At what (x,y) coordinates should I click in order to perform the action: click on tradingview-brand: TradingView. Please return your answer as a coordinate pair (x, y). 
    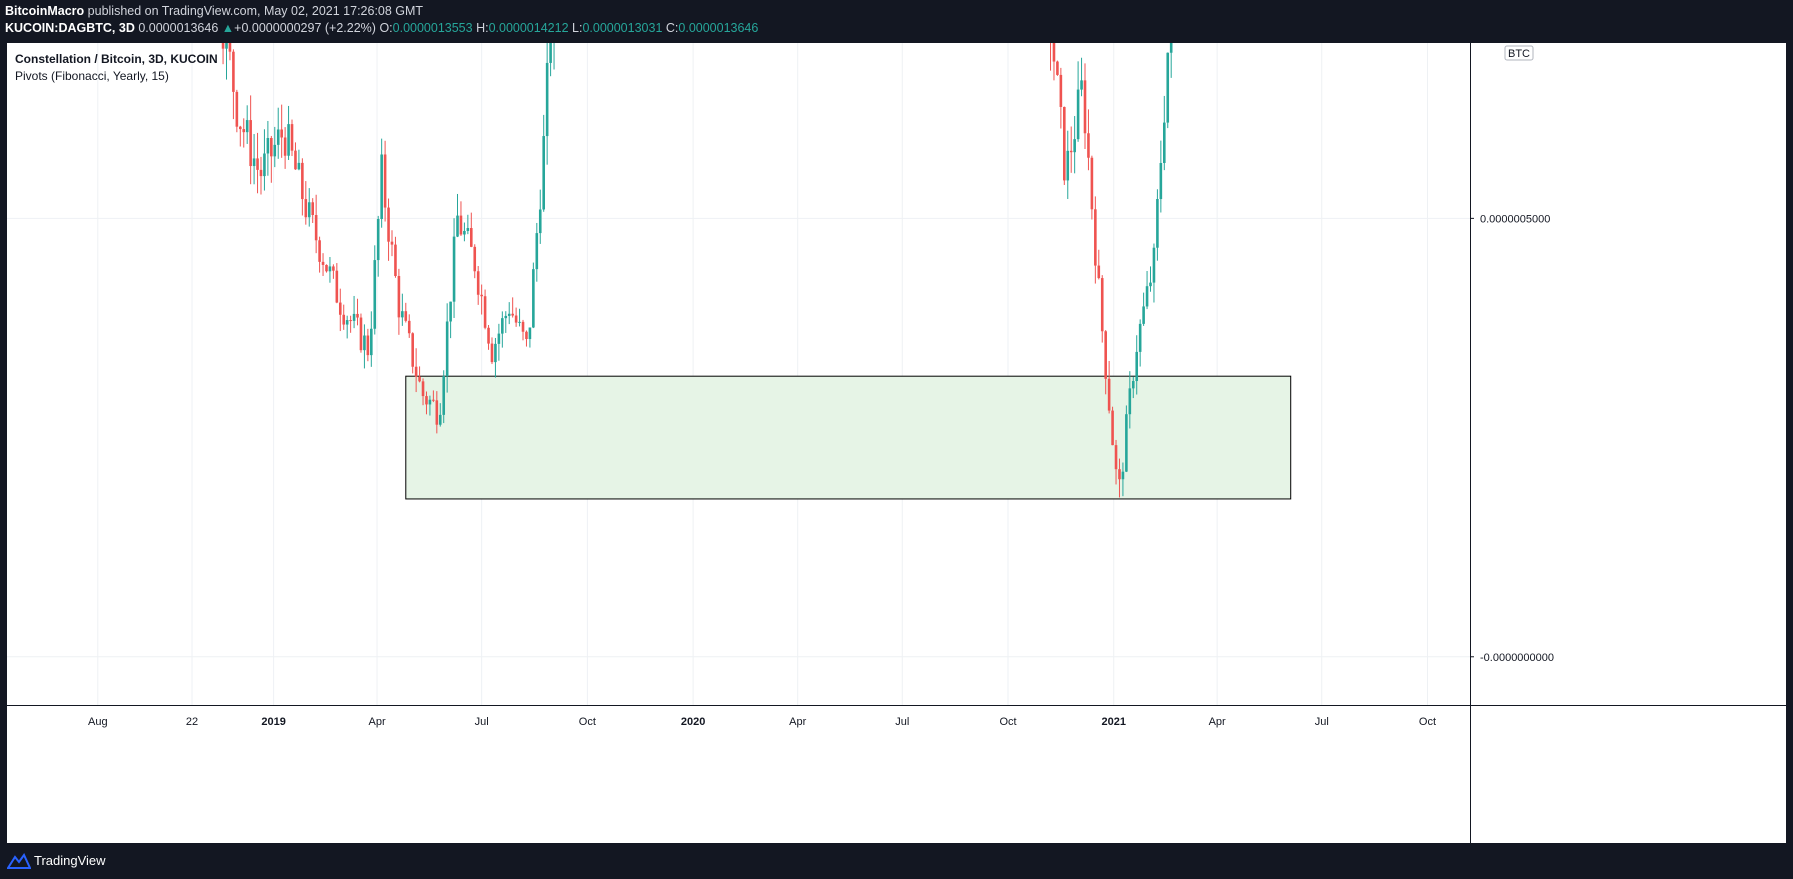
    Looking at the image, I should click on (70, 860).